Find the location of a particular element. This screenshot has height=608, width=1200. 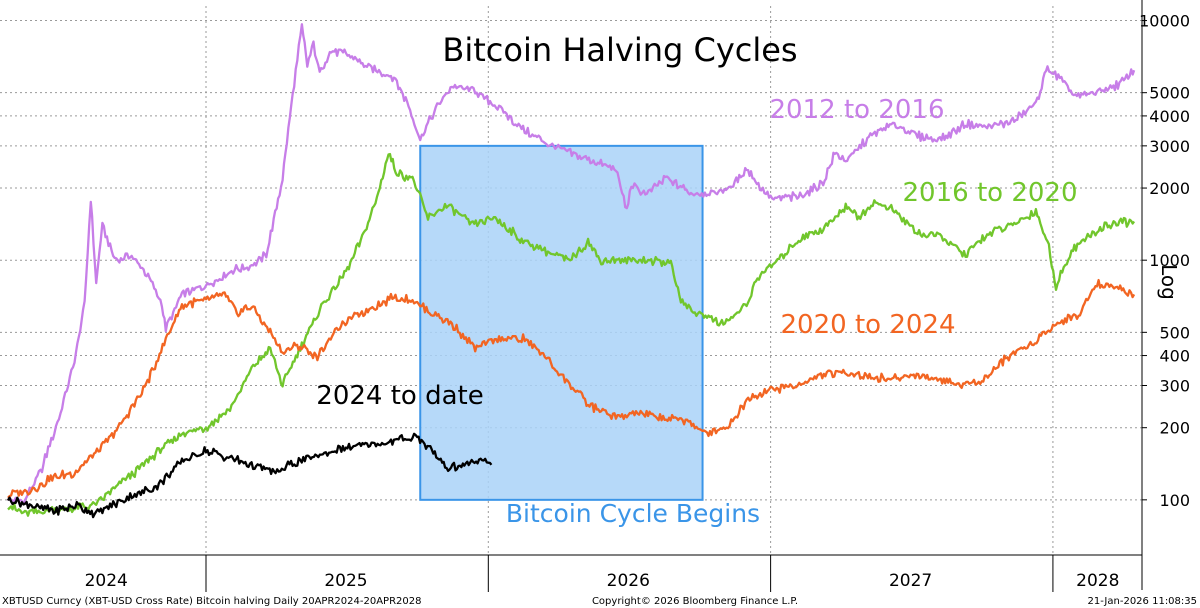

y-tick-label: 2000 is located at coordinates (1169, 188).